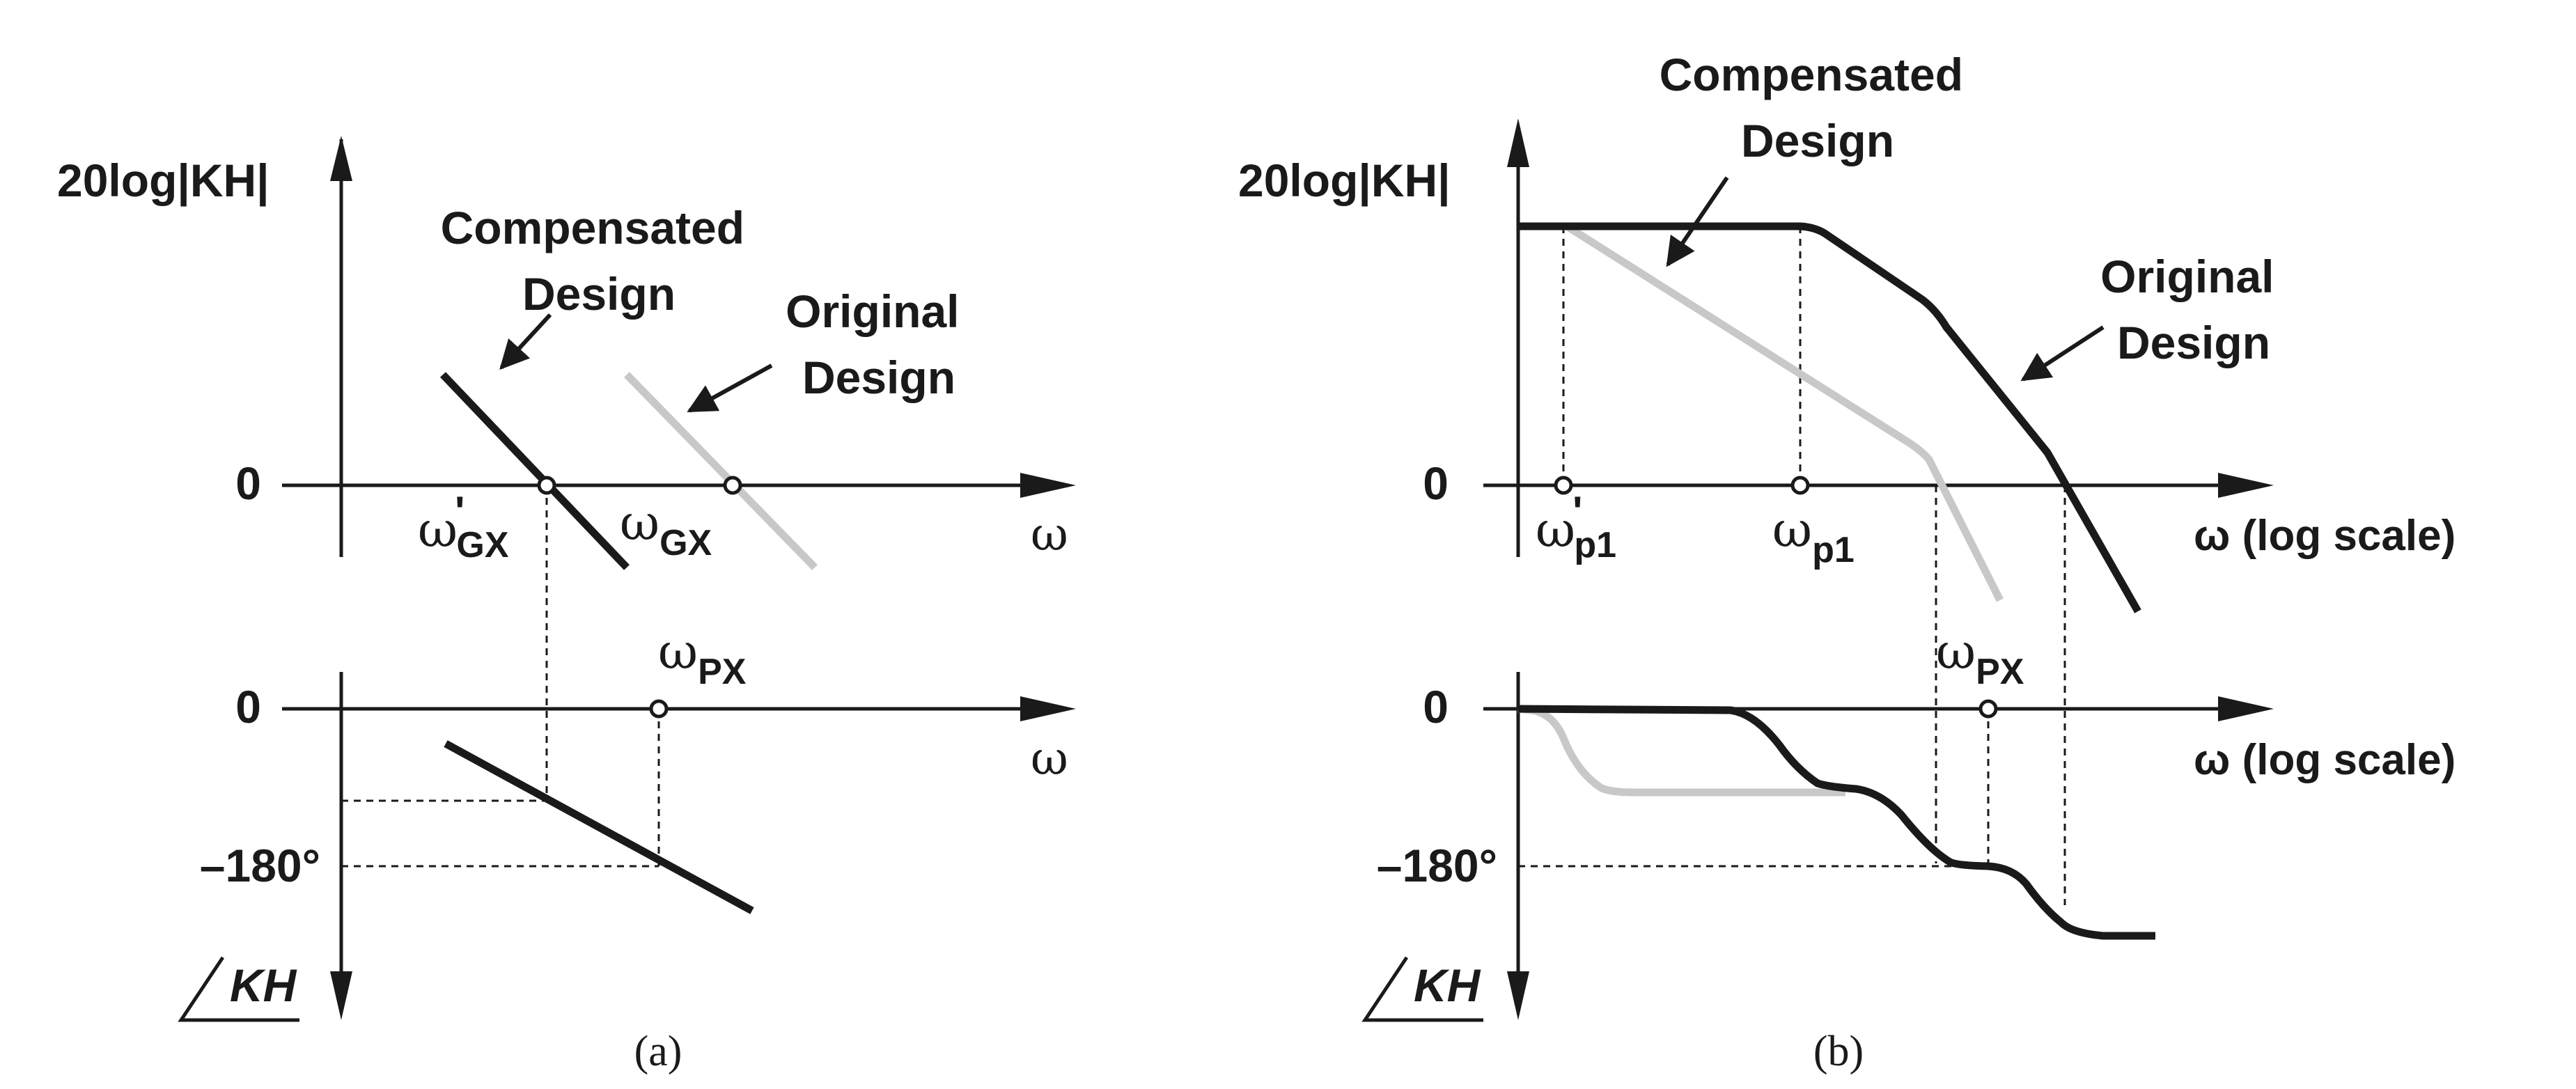 The width and height of the screenshot is (2576, 1089). I want to click on panel-b-x-label-top: ω (log scale), so click(2325, 536).